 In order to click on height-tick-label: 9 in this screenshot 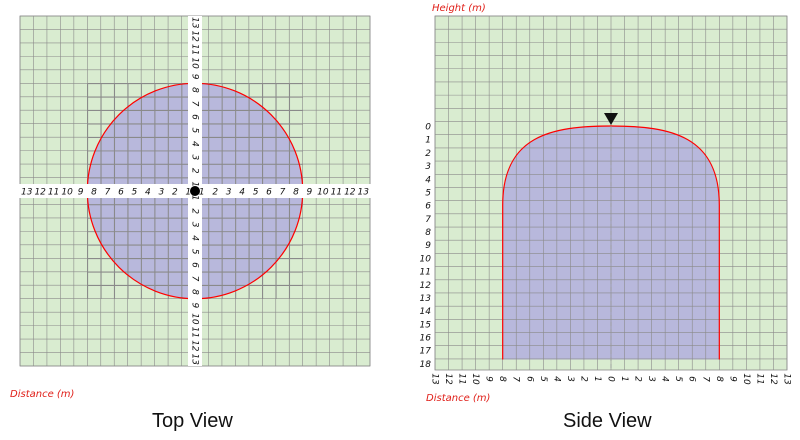, I will do `click(428, 246)`.